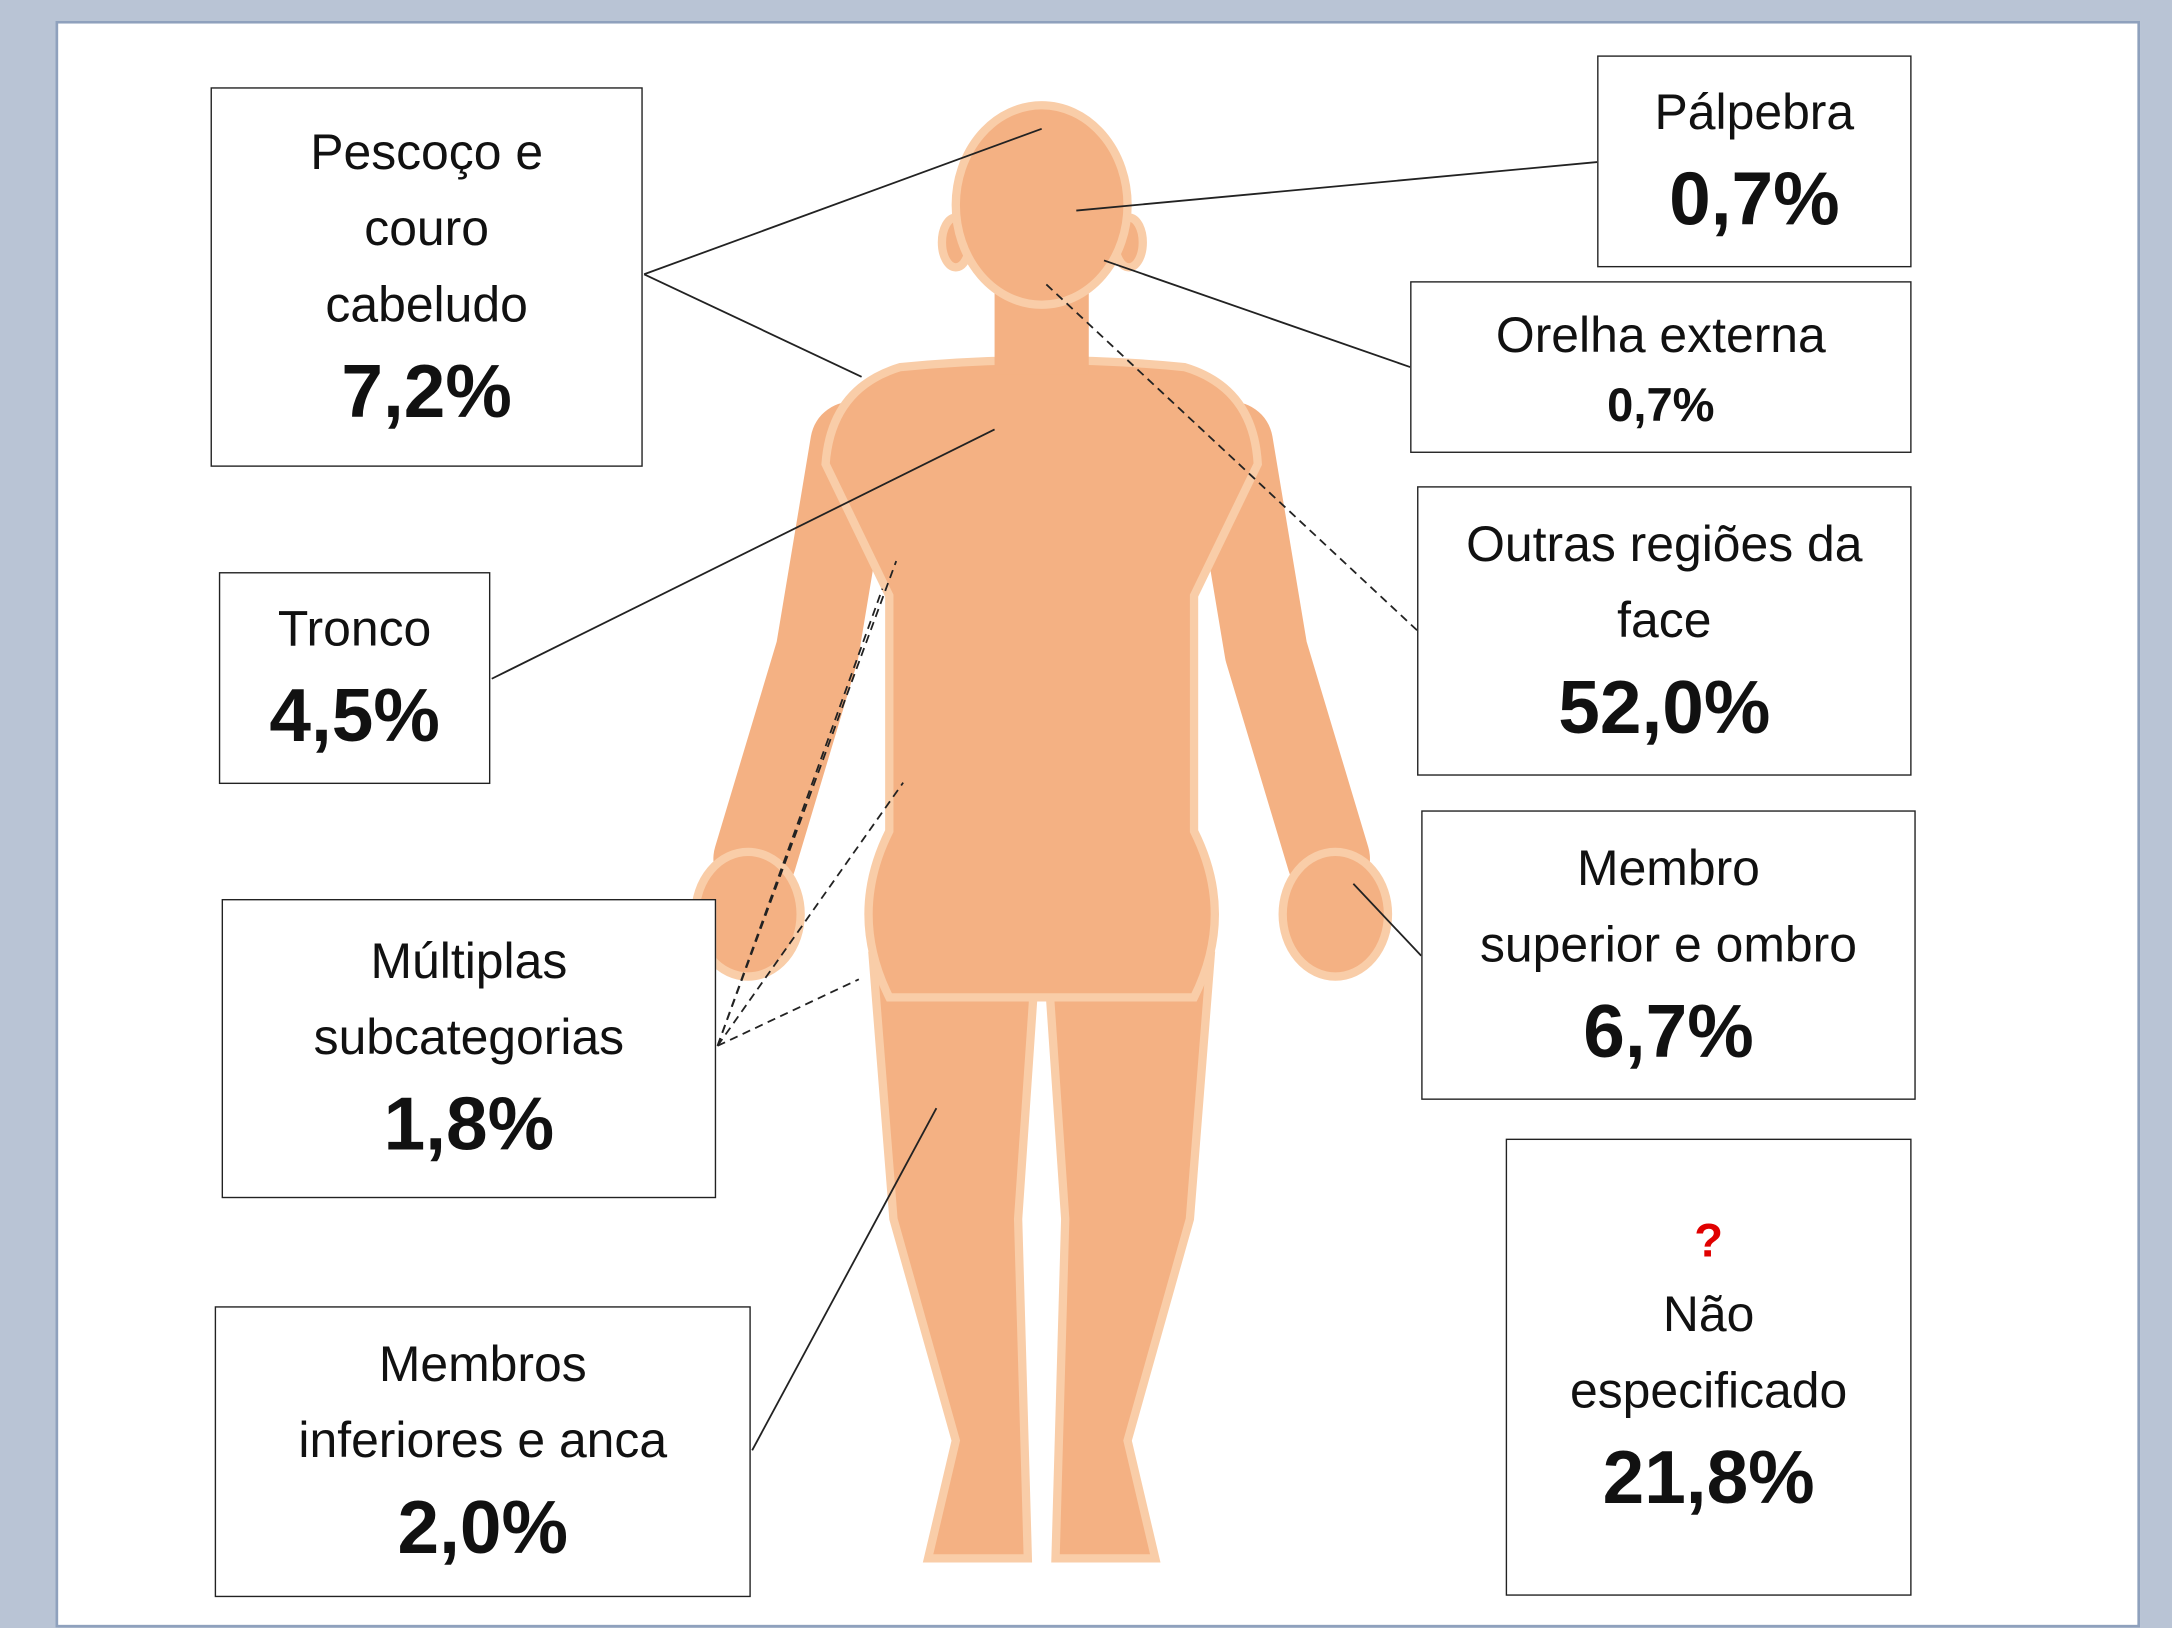  I want to click on region-label: especificado, so click(1709, 1390).